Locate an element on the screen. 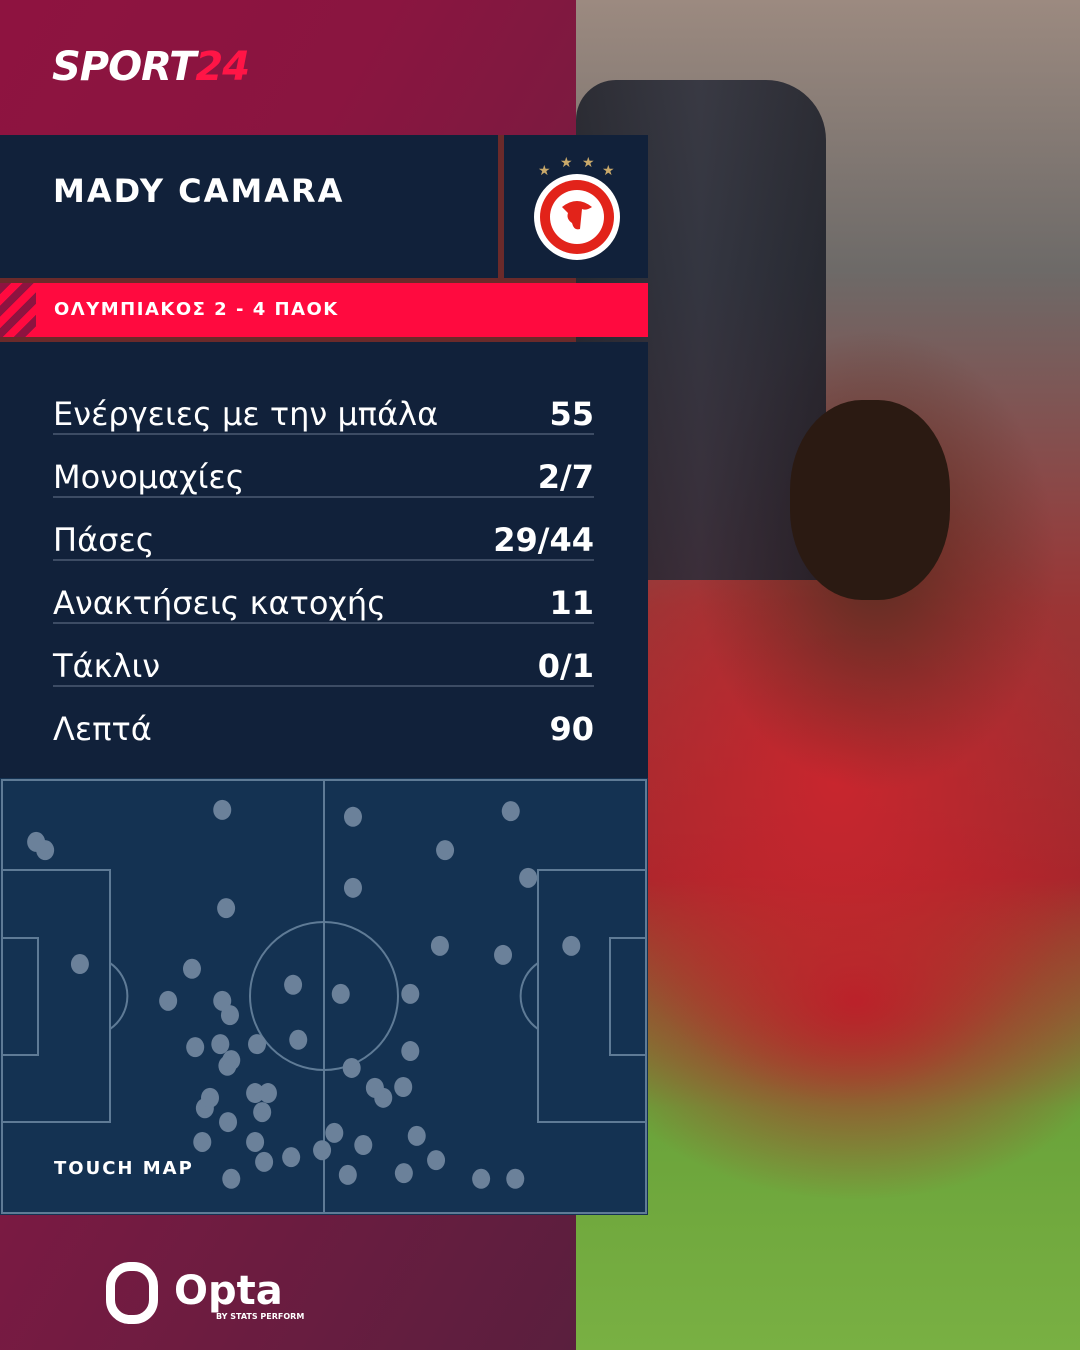  opta-text: Opta is located at coordinates (228, 1291).